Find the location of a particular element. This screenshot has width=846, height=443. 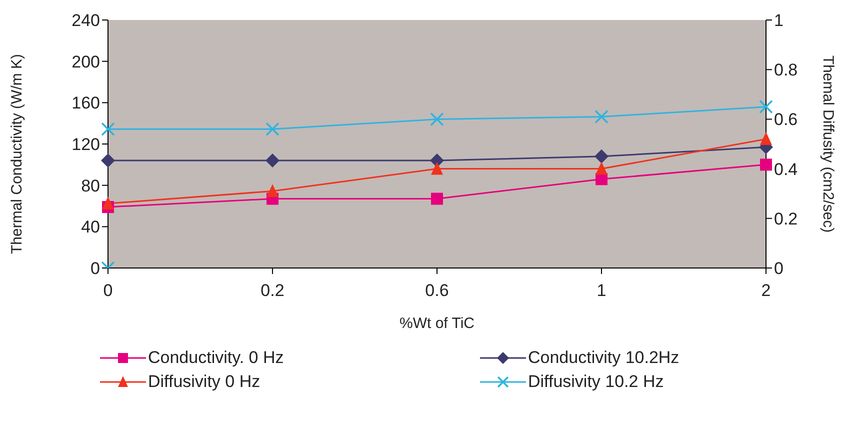

x-tick-label: 0.6 is located at coordinates (437, 290).